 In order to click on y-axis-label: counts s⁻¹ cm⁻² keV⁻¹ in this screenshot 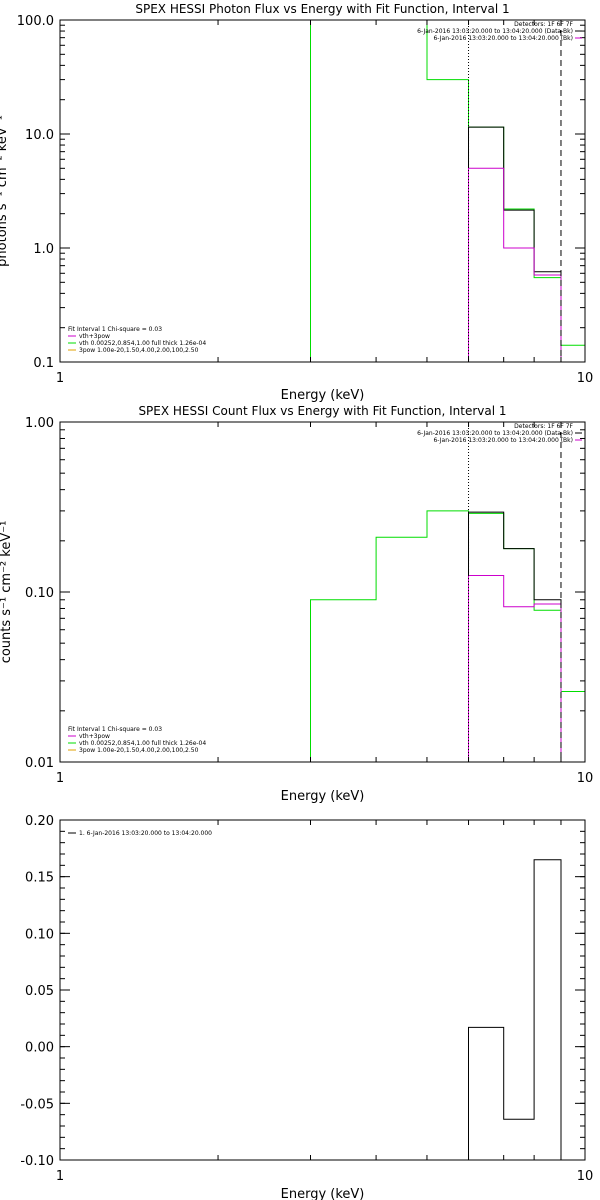, I will do `click(7, 592)`.